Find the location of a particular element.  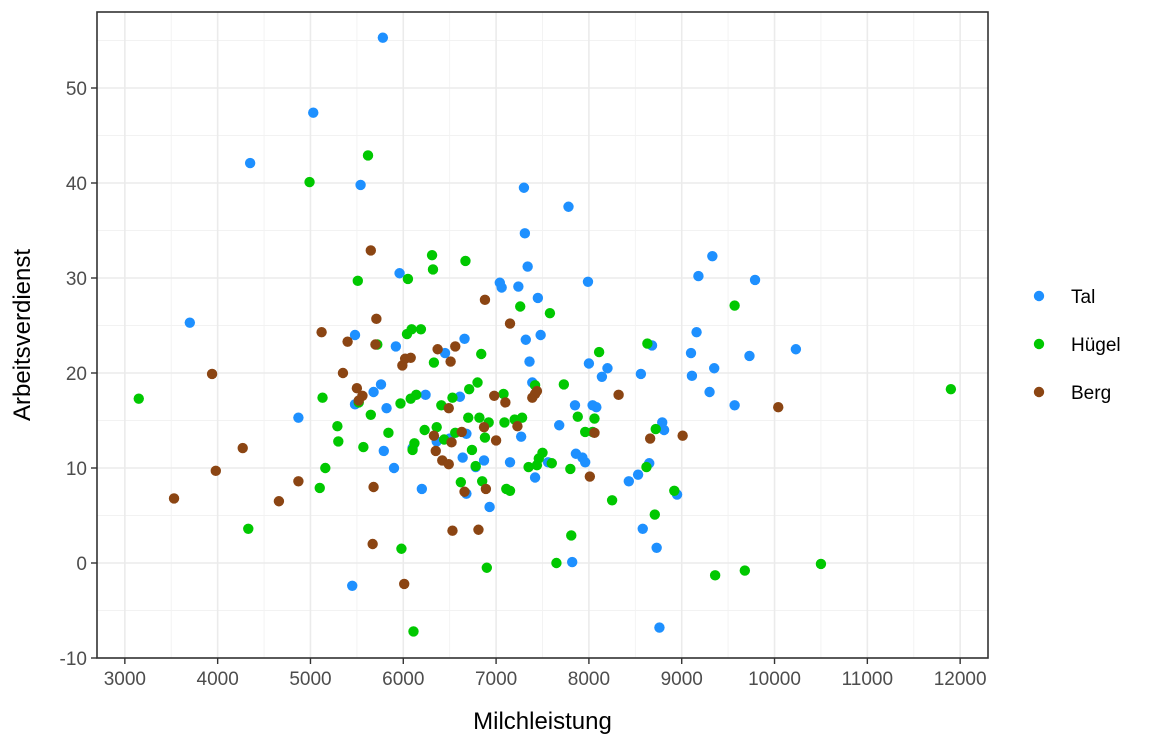

x-axis-title: Milchleistung is located at coordinates (542, 721).